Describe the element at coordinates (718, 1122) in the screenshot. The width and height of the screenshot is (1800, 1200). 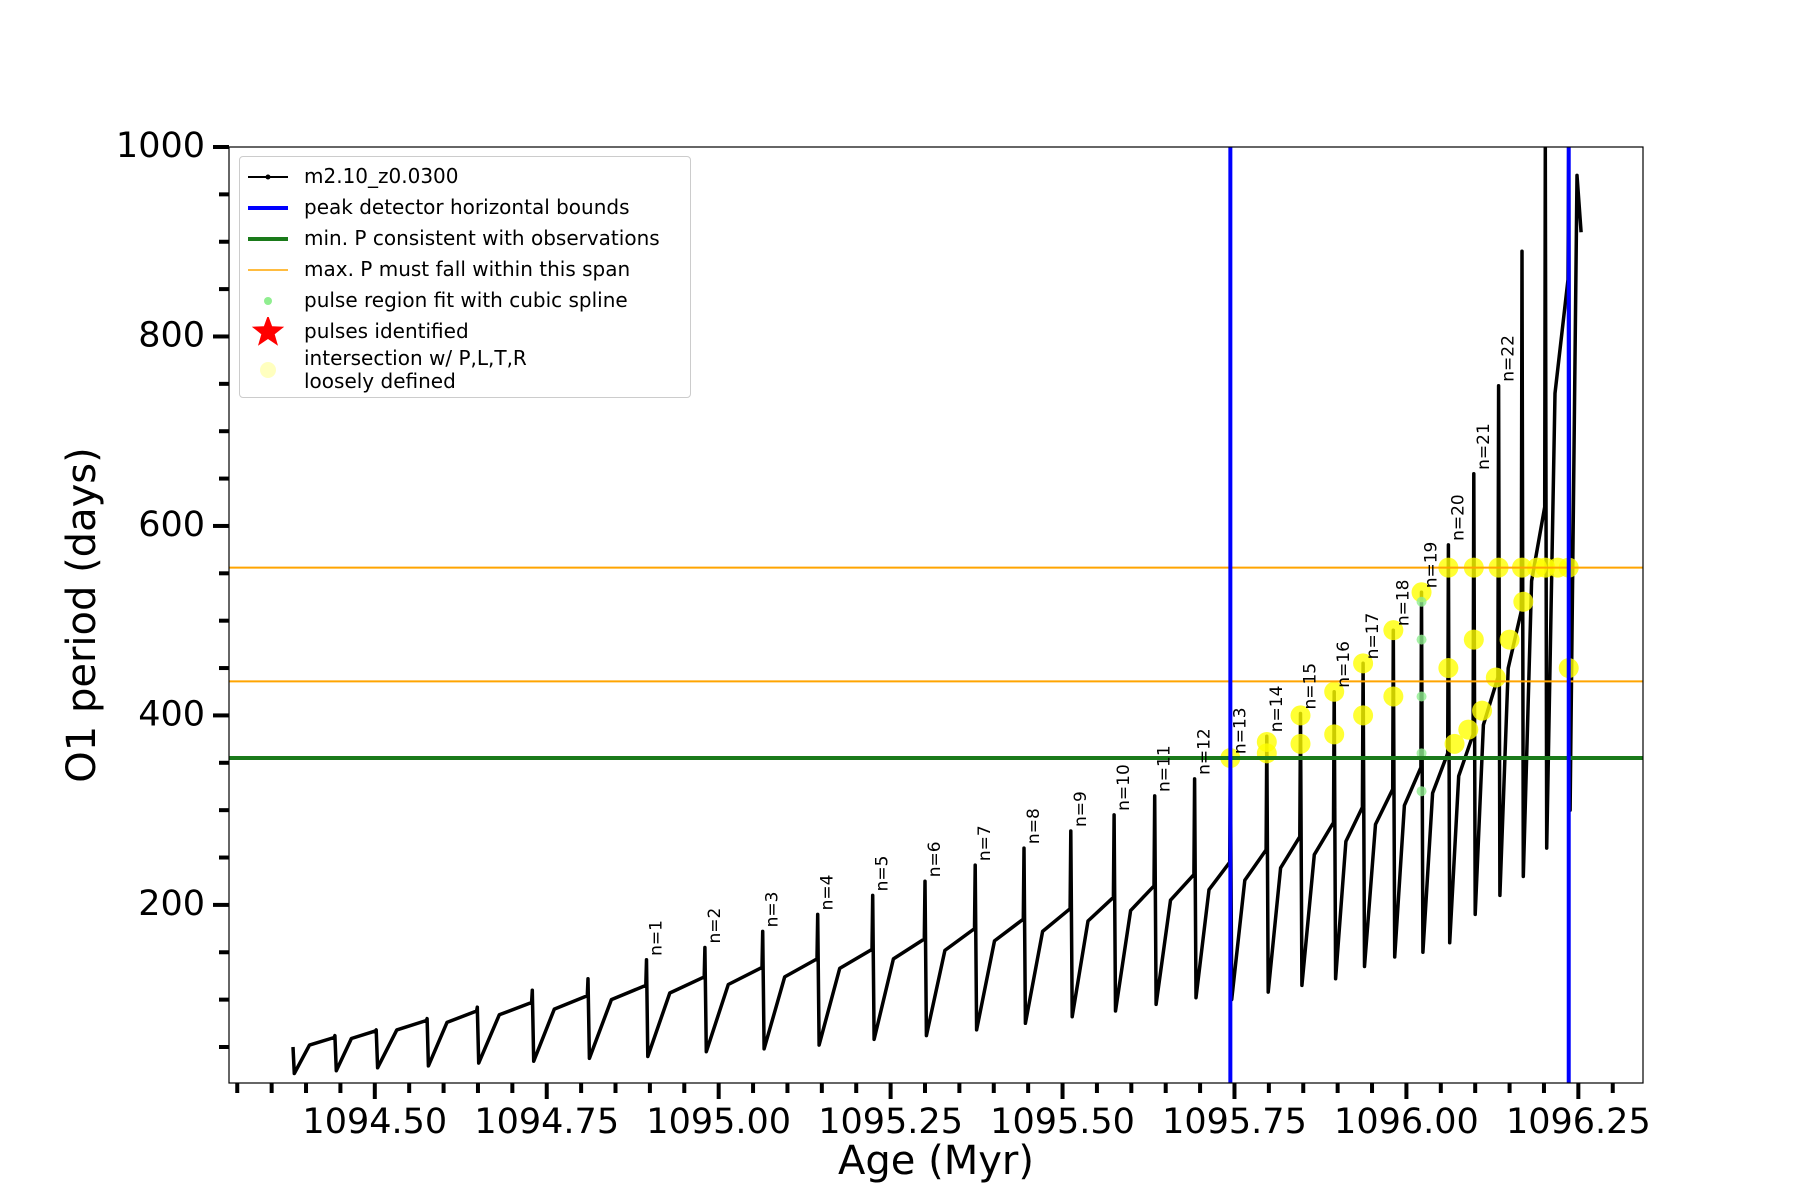
I see `x-tick-label: 1095.00` at that location.